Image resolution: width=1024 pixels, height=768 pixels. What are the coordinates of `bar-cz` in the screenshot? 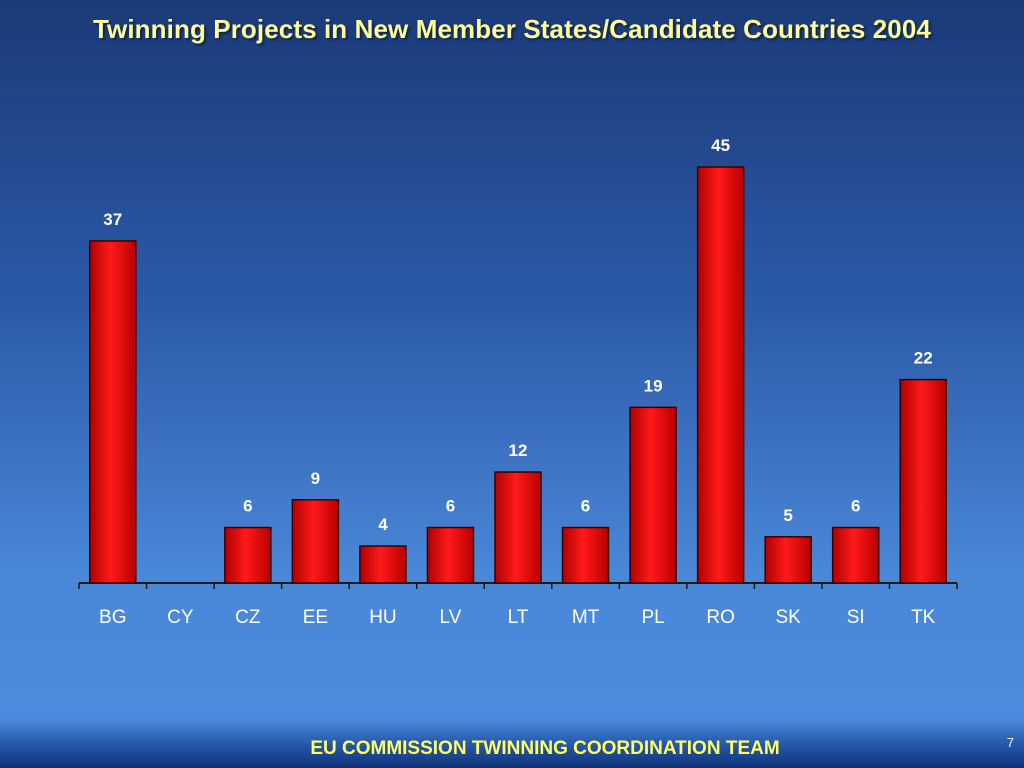 It's located at (248, 555).